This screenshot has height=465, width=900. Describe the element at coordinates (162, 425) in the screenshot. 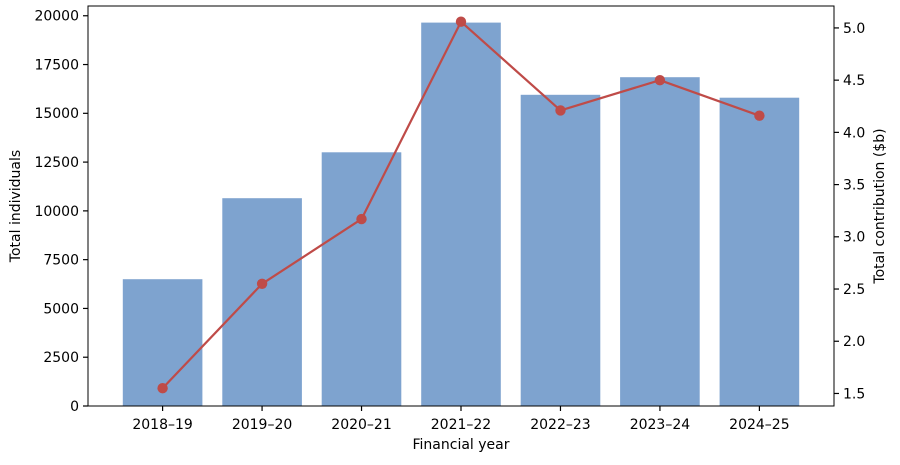

I see `x-tick-label: 2018–19` at that location.